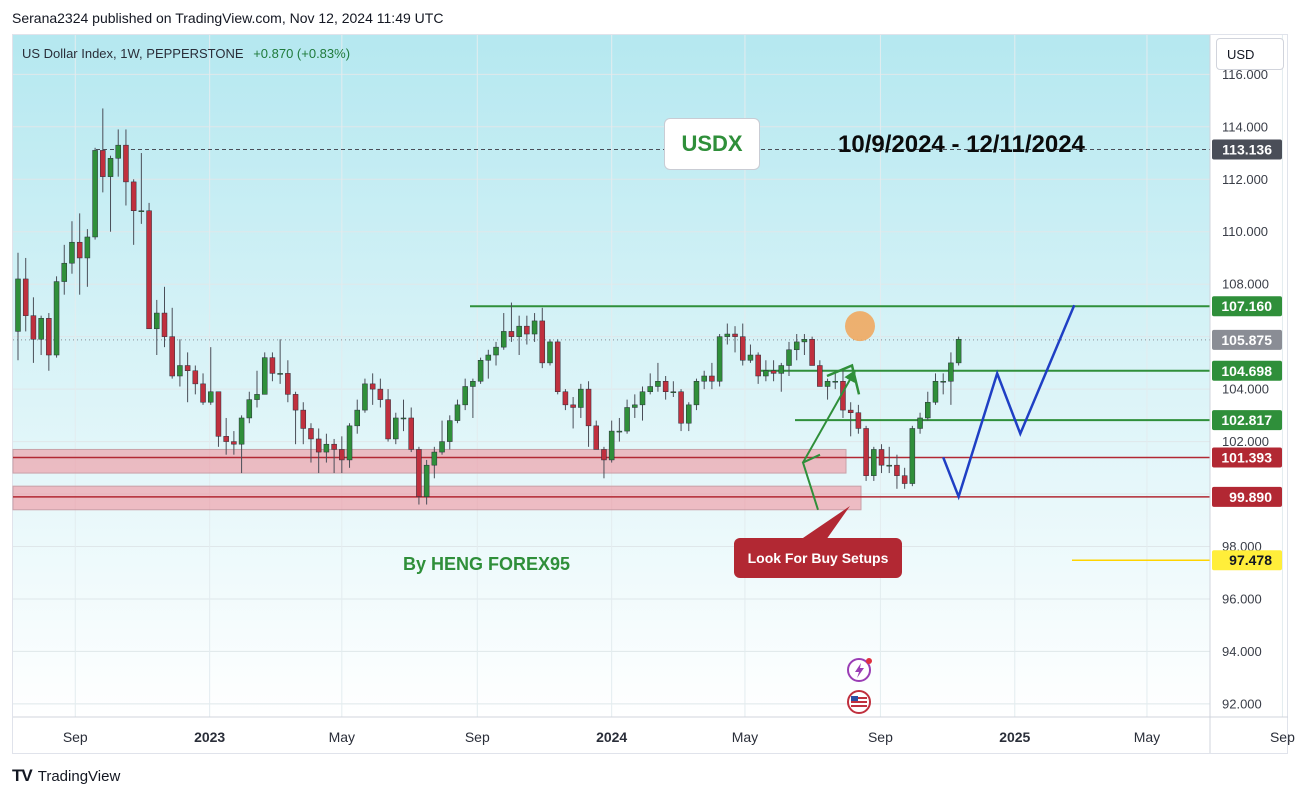 The height and width of the screenshot is (798, 1301). What do you see at coordinates (1247, 339) in the screenshot?
I see `price-tag-105.875: 105.875` at bounding box center [1247, 339].